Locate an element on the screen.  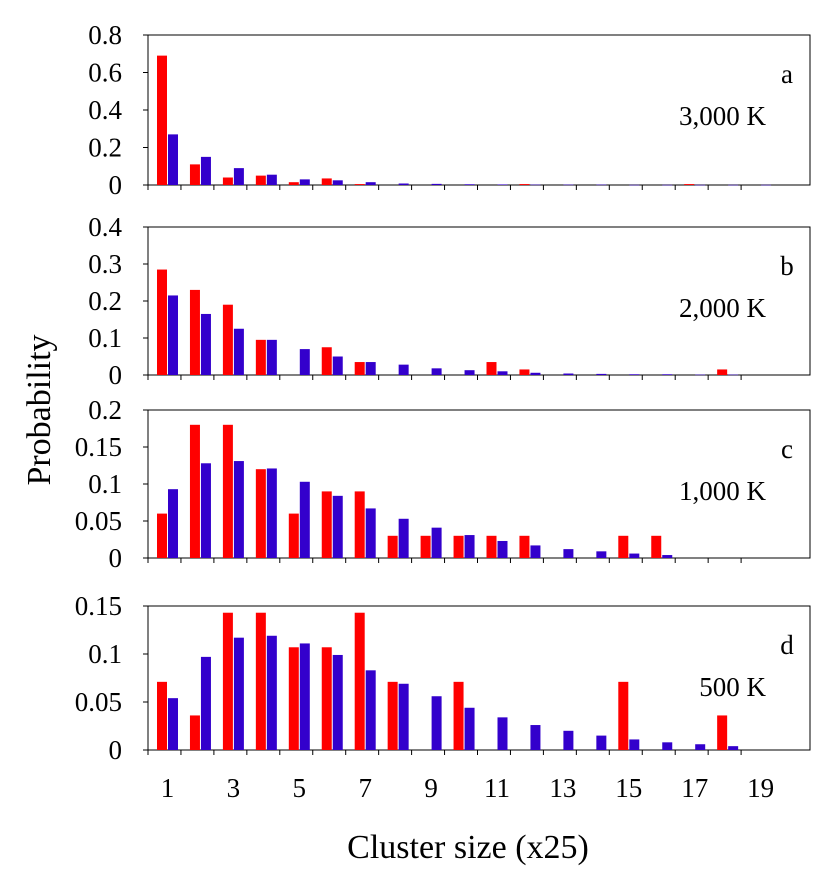
x-tick-label: 3 is located at coordinates (234, 788).